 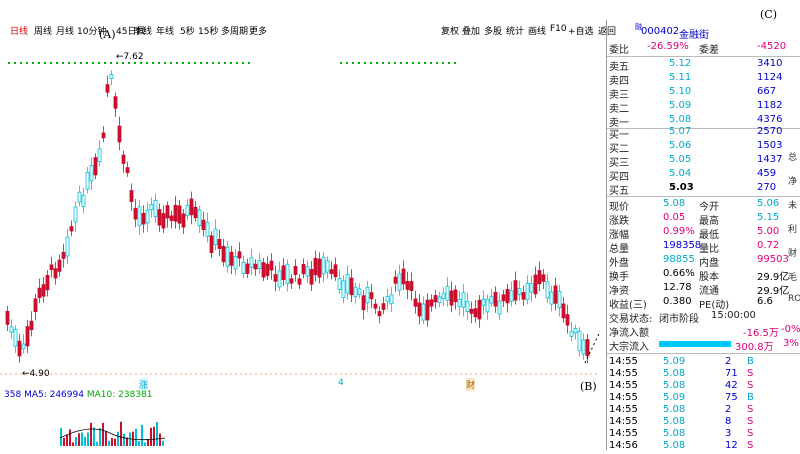 I want to click on period-10min: 10分钟, so click(x=92, y=32).